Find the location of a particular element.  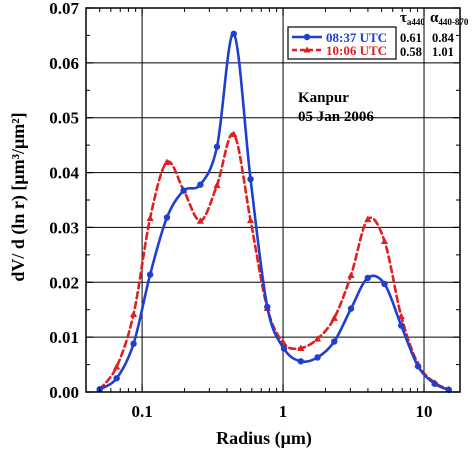

x-axis-label: Radius (μm) is located at coordinates (264, 438).